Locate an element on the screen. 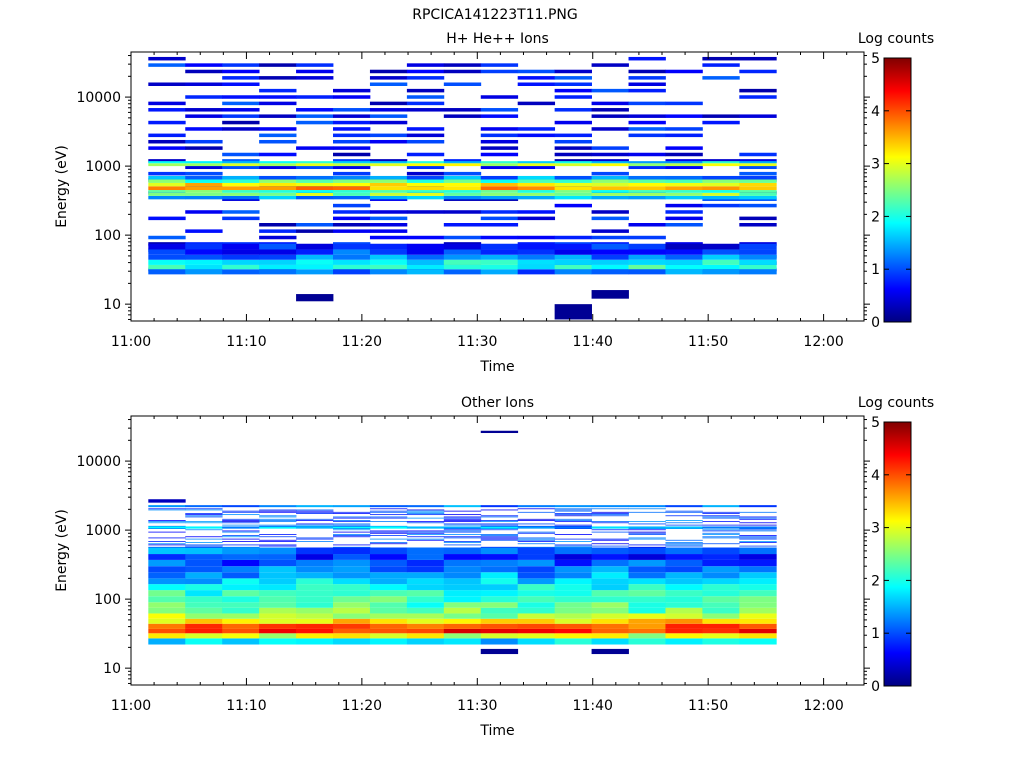 The width and height of the screenshot is (1024, 768). x-tick-label: 11:30 is located at coordinates (477, 342).